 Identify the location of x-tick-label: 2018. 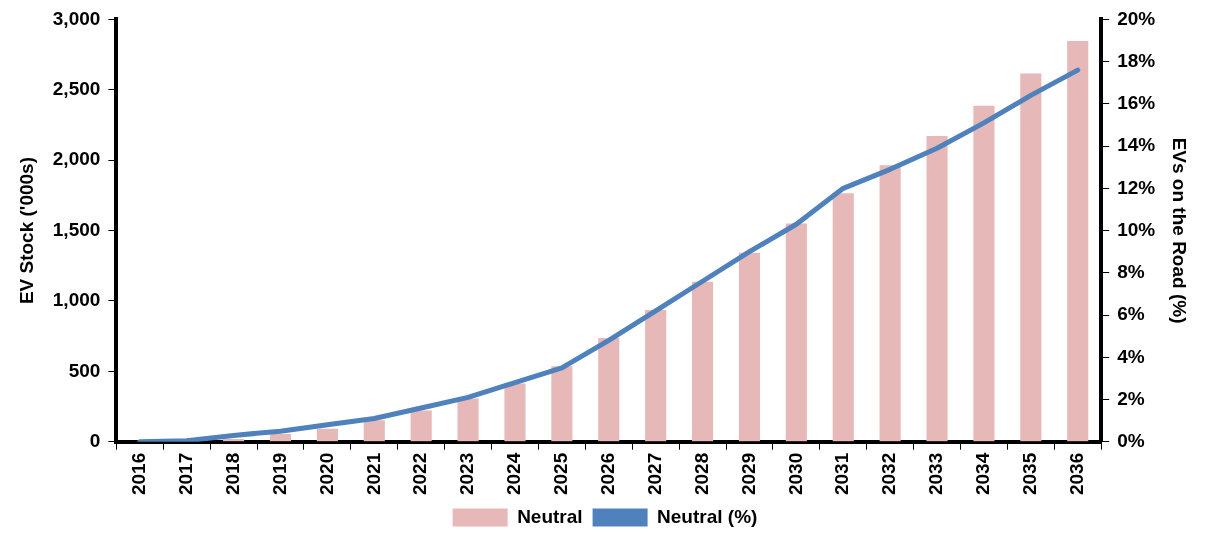
(232, 474).